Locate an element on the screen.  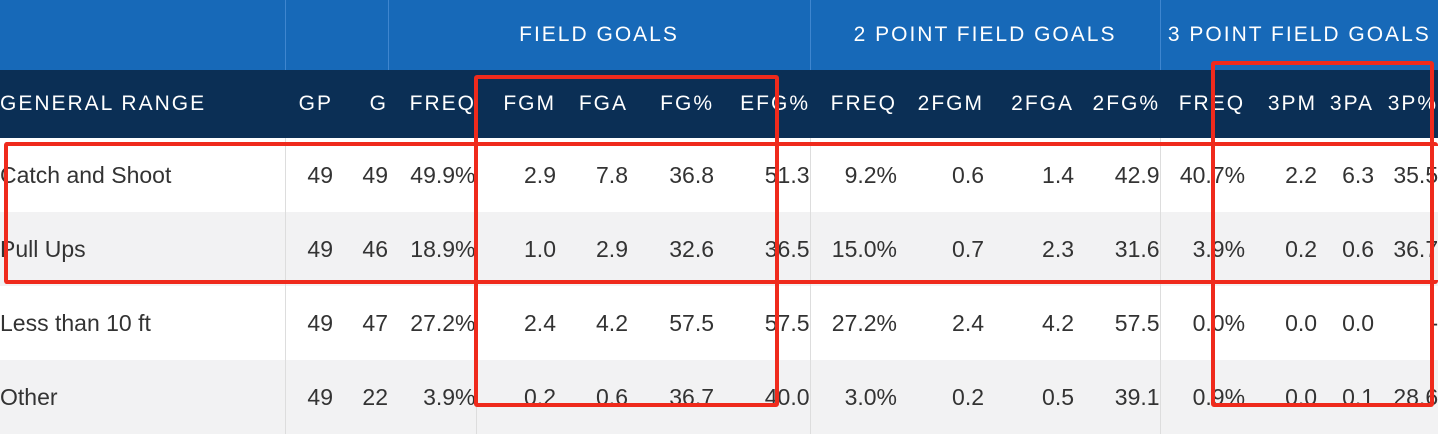
cell-fgm: 1.0 is located at coordinates (515, 249).